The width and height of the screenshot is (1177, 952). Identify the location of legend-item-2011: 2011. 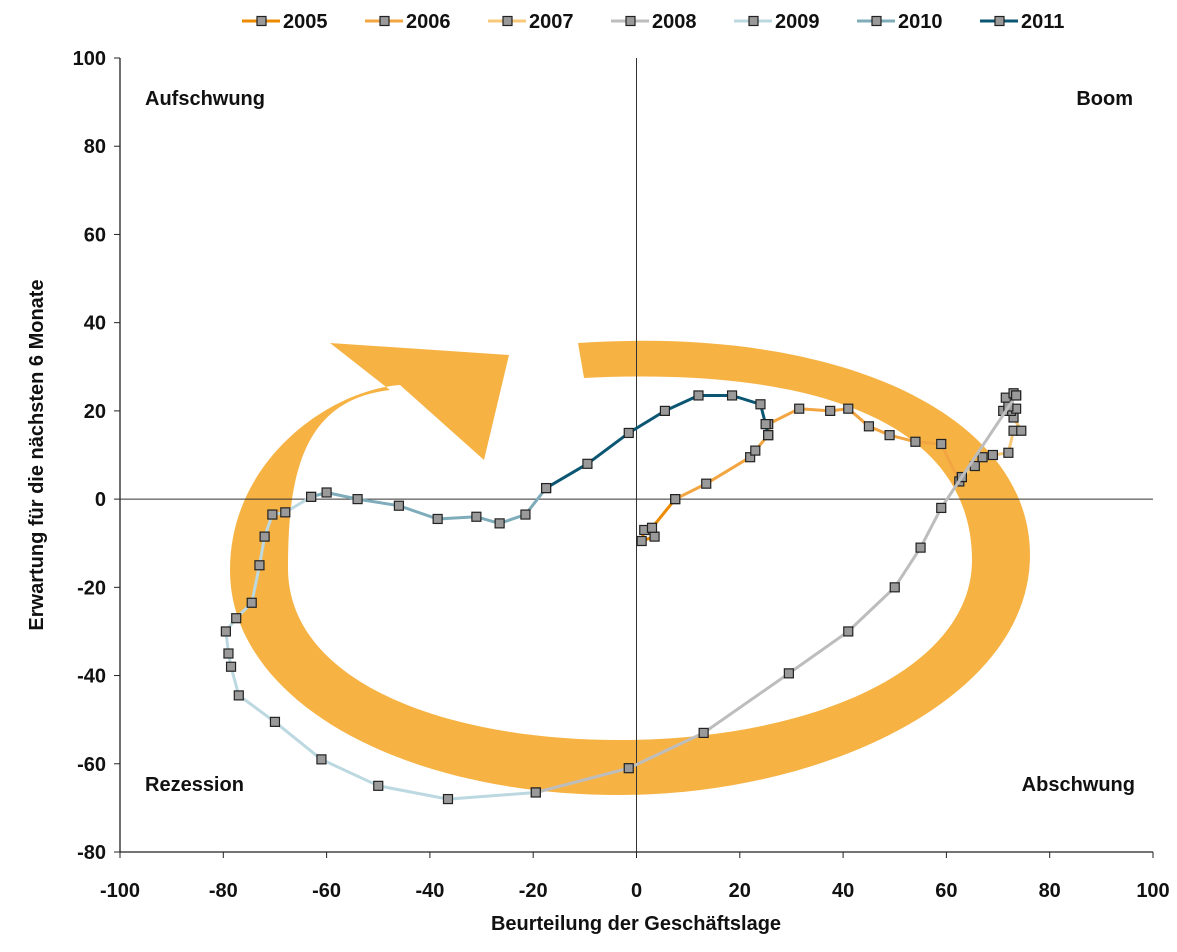
(1022, 22).